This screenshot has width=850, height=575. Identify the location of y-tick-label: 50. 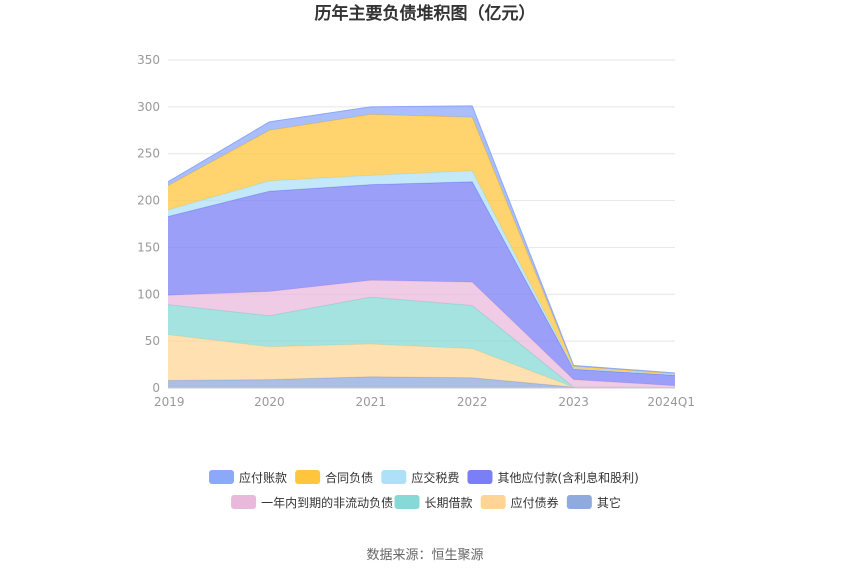
(152, 341).